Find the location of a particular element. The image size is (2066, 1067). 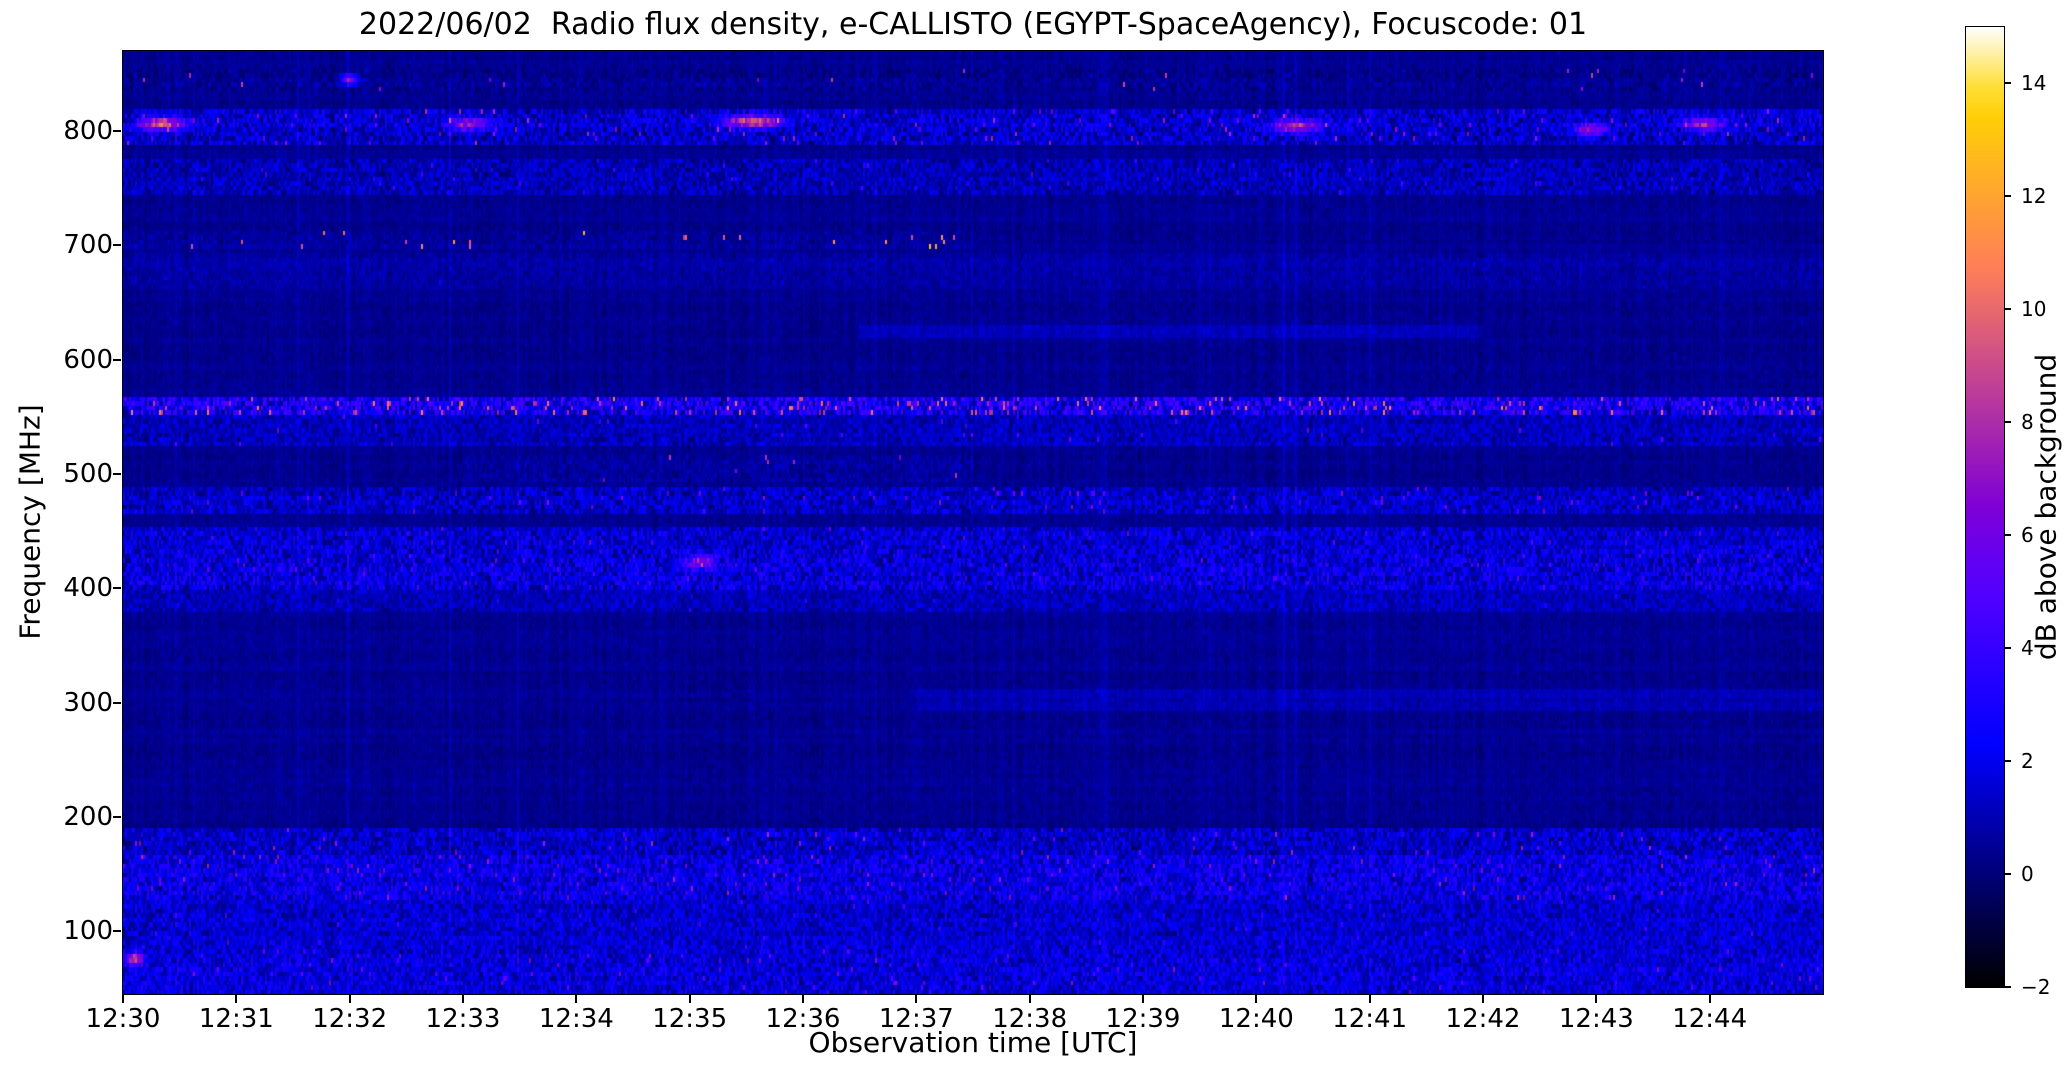

x-tick-label: 12:39 is located at coordinates (1143, 1019).